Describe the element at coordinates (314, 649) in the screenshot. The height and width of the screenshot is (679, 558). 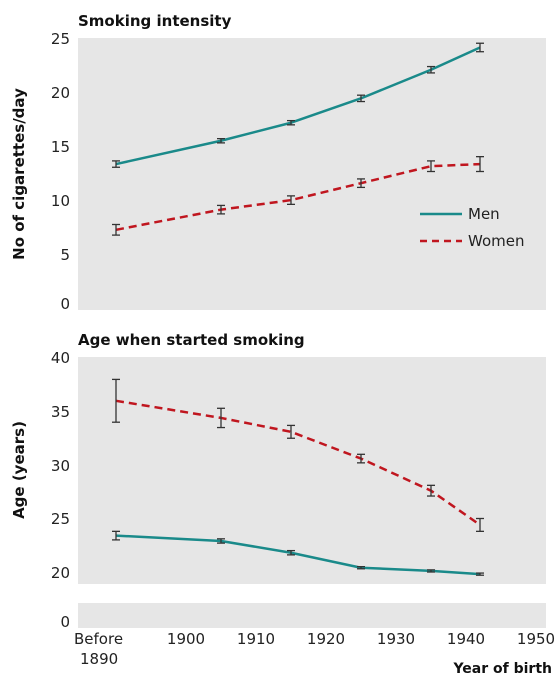
I see `x-ticks: Before 1890 1900 1910 1920 1930 1940 1950` at that location.